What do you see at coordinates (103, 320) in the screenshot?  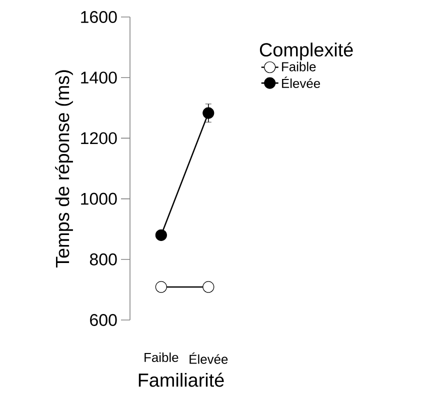 I see `y-tick-label: 600` at bounding box center [103, 320].